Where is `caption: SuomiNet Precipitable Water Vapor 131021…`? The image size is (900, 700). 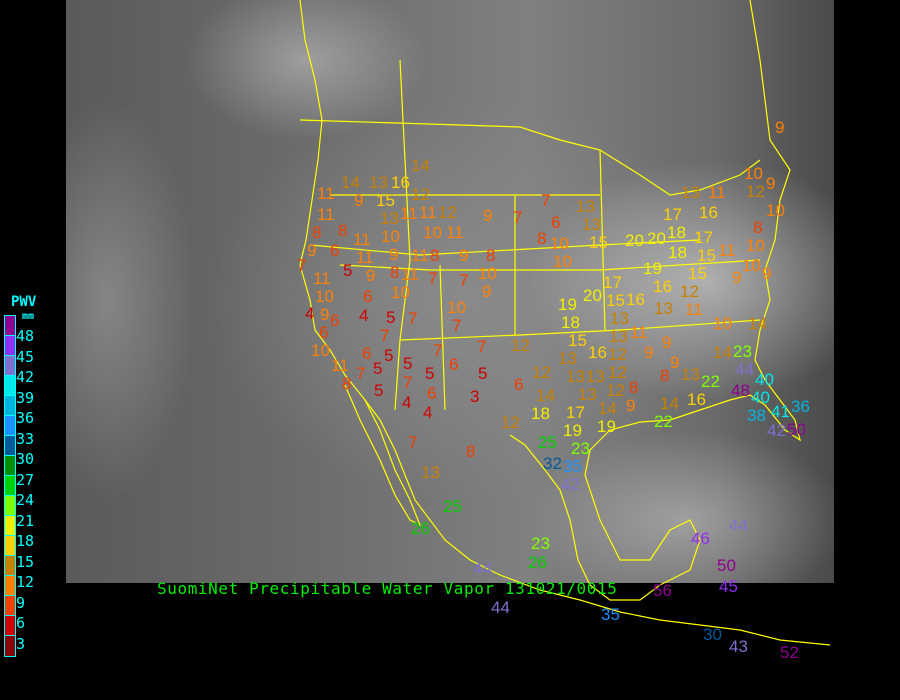
caption: SuomiNet Precipitable Water Vapor 131021… is located at coordinates (387, 588).